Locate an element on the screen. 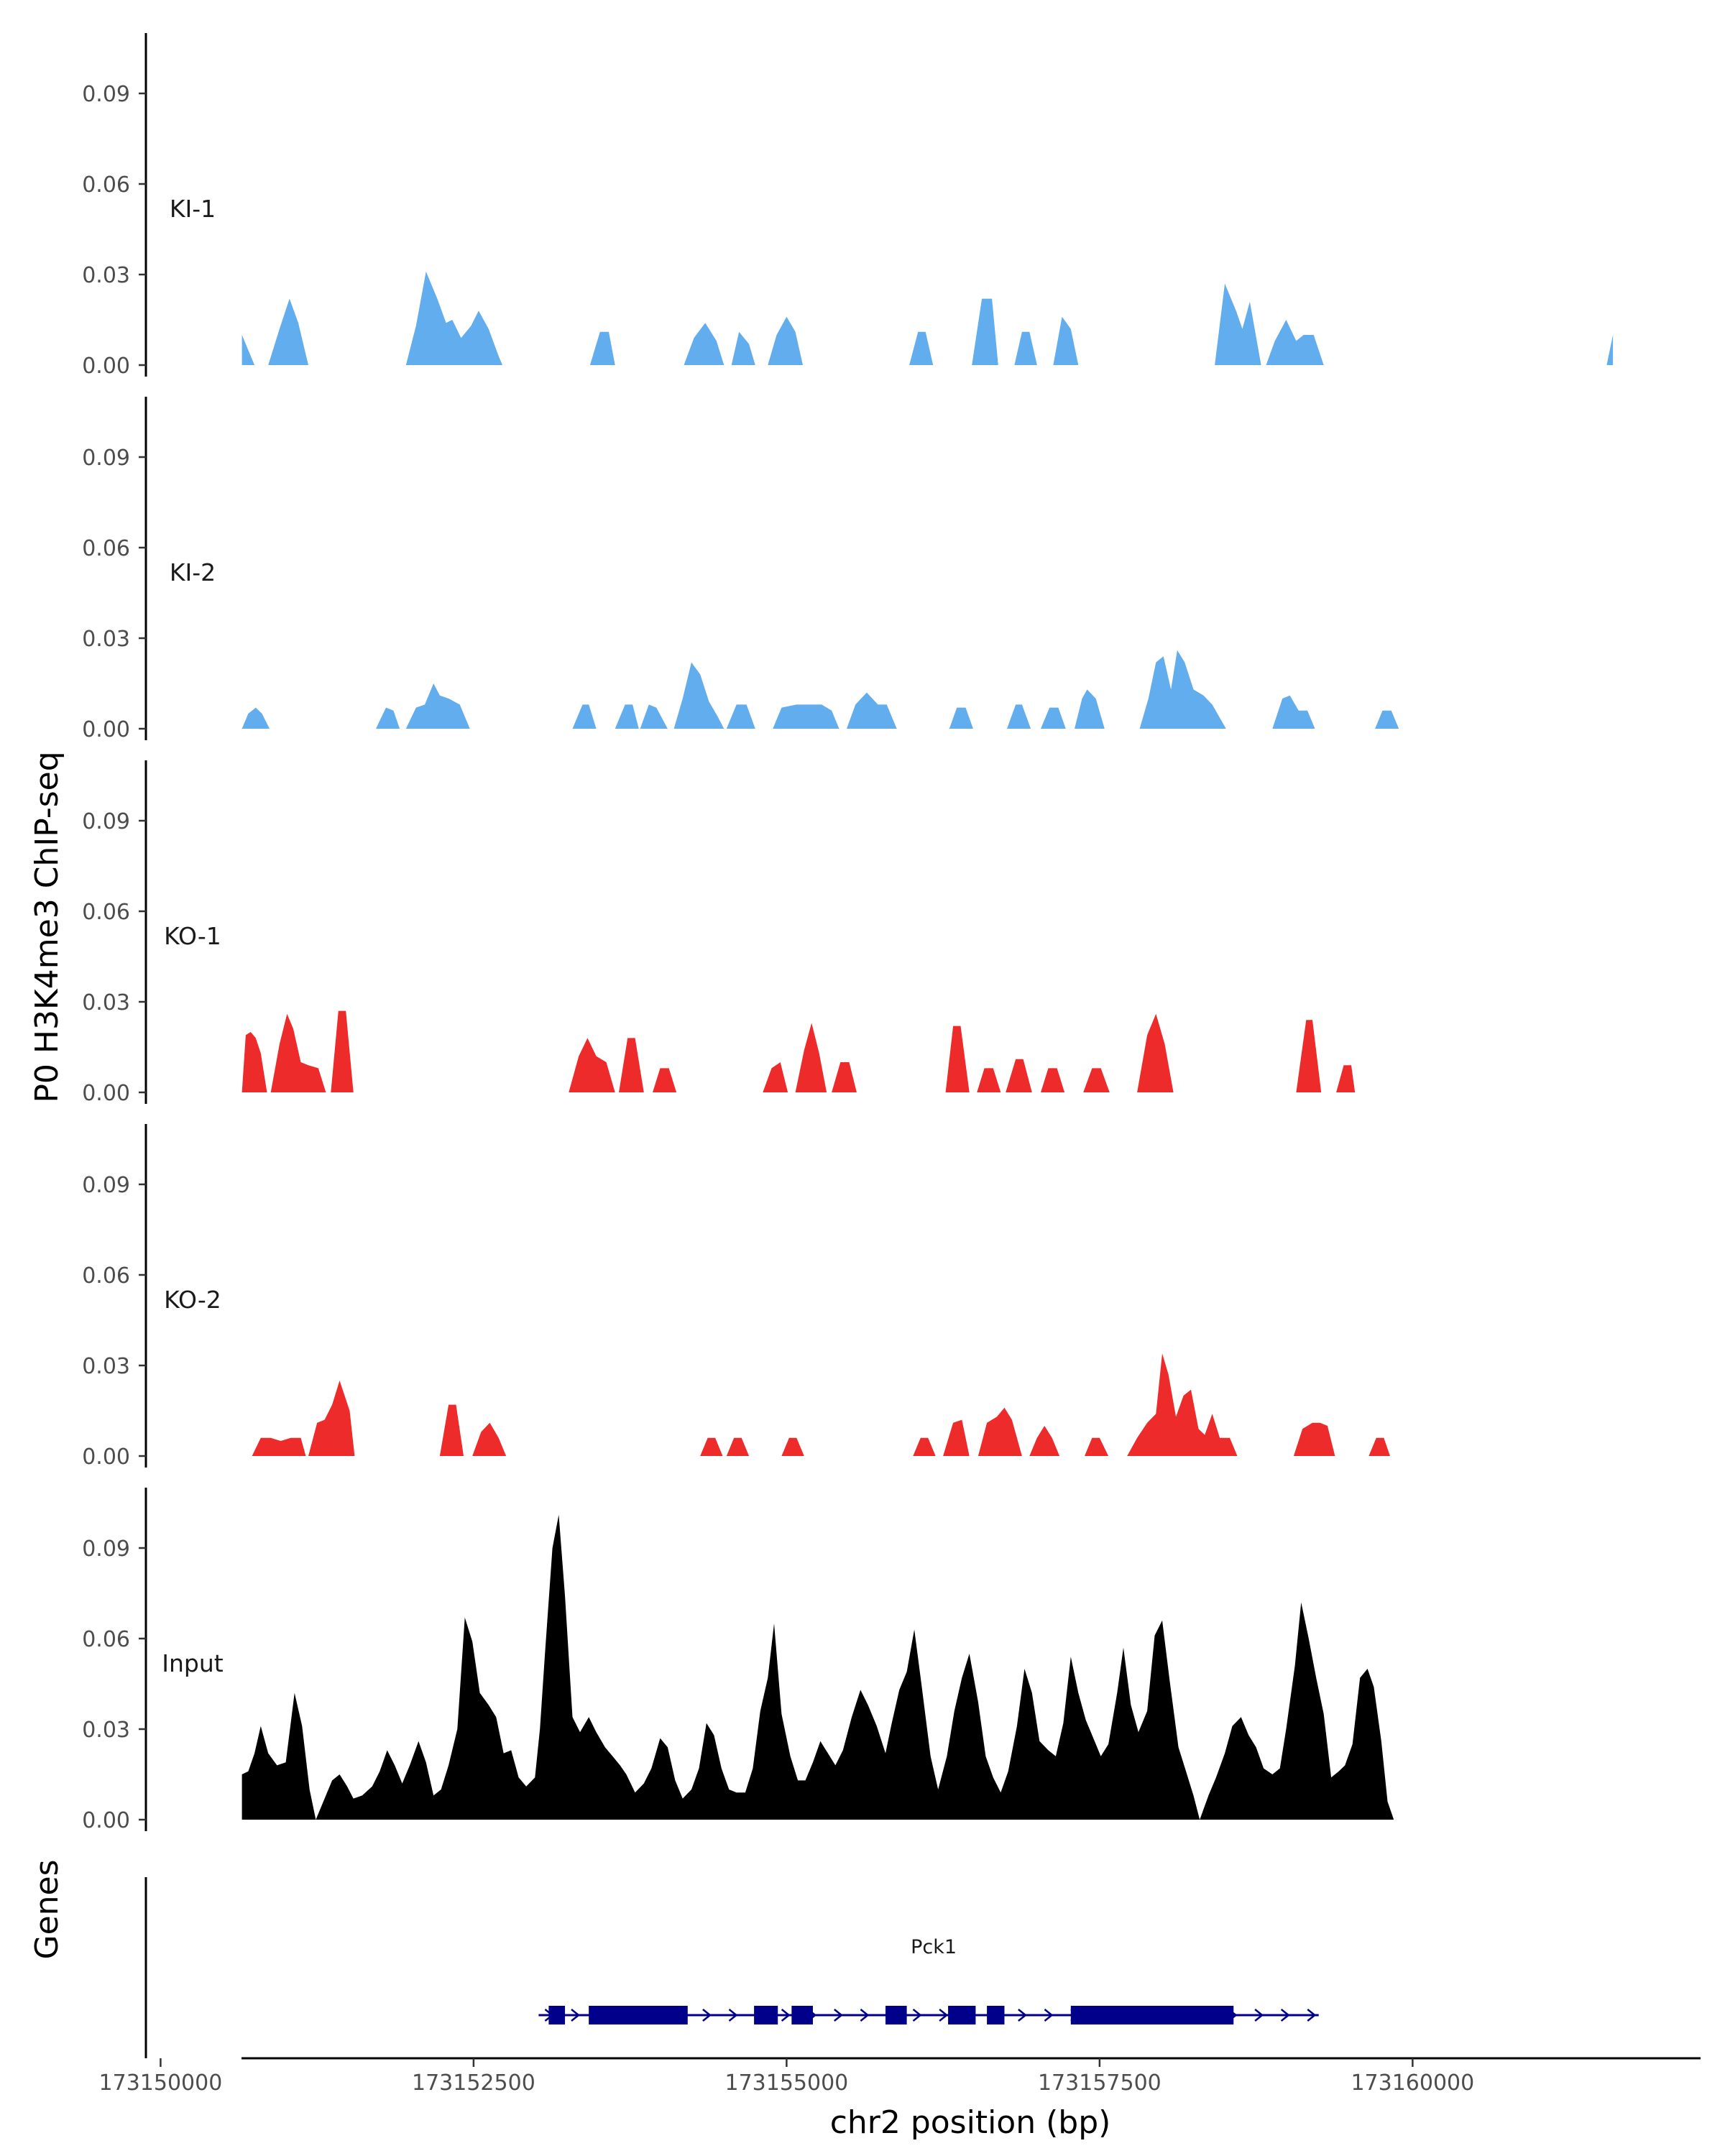 This screenshot has height=2156, width=1725. genes-axis-title: Genes is located at coordinates (47, 1909).